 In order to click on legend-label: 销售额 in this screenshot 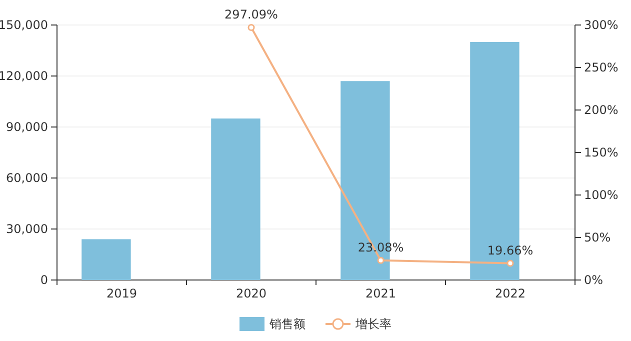, I will do `click(287, 324)`.